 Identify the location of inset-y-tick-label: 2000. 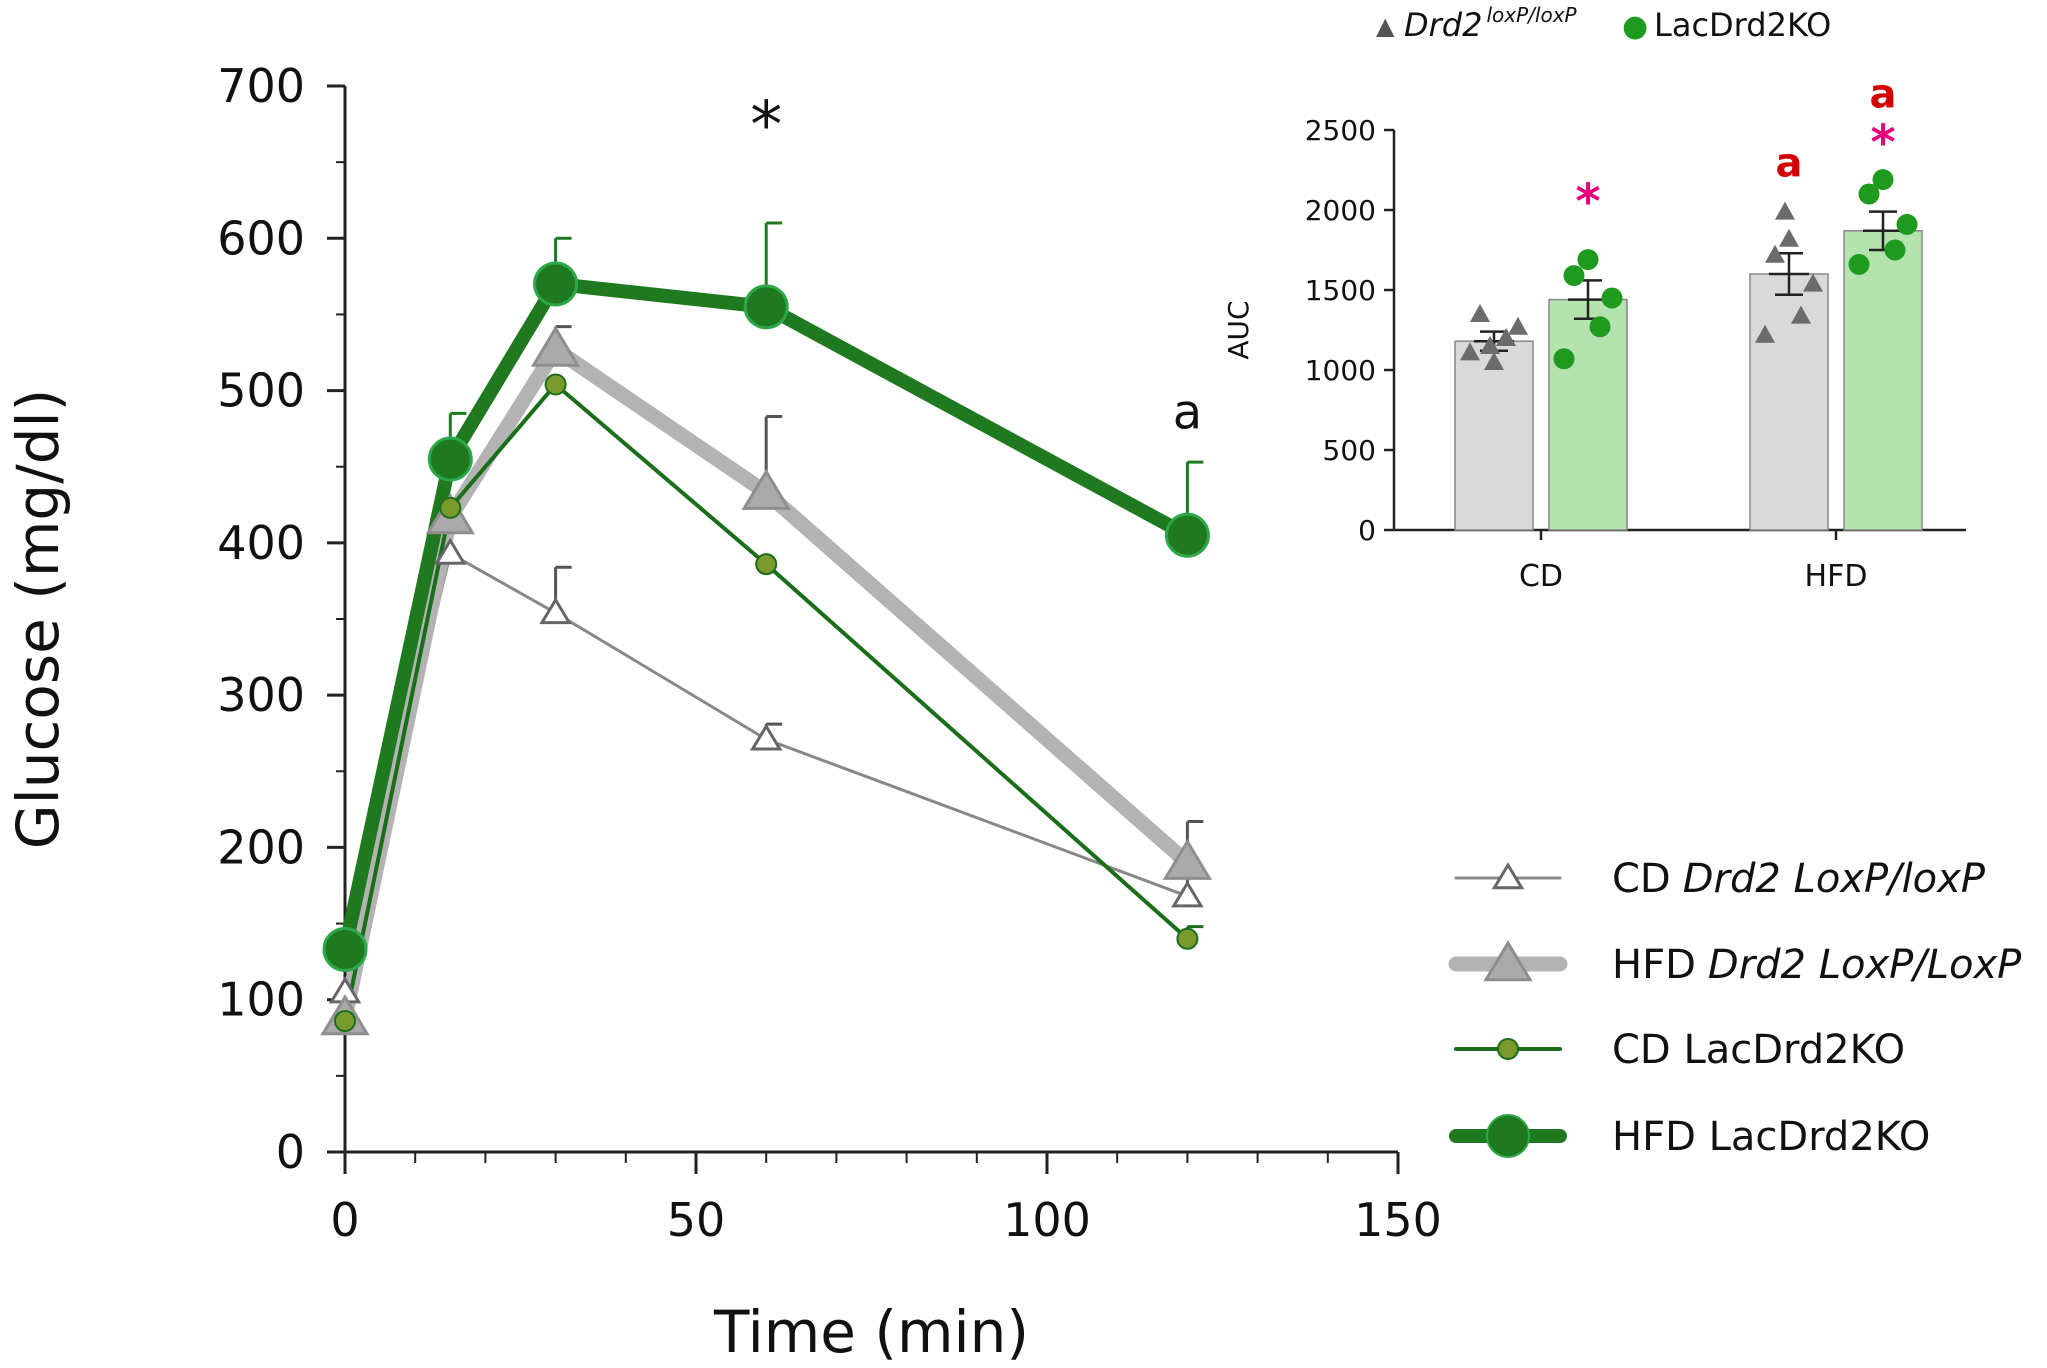
(1340, 210).